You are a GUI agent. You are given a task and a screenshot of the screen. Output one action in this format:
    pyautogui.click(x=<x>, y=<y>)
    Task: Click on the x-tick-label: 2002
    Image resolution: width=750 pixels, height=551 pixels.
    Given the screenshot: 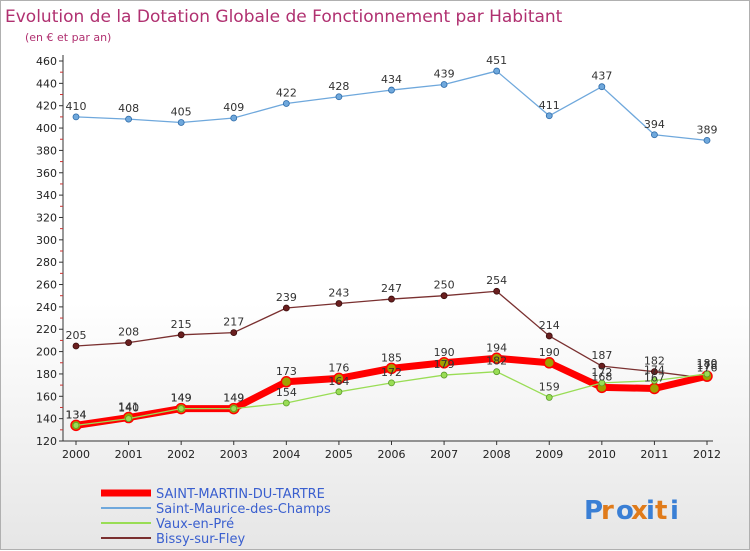 What is the action you would take?
    pyautogui.click(x=181, y=454)
    